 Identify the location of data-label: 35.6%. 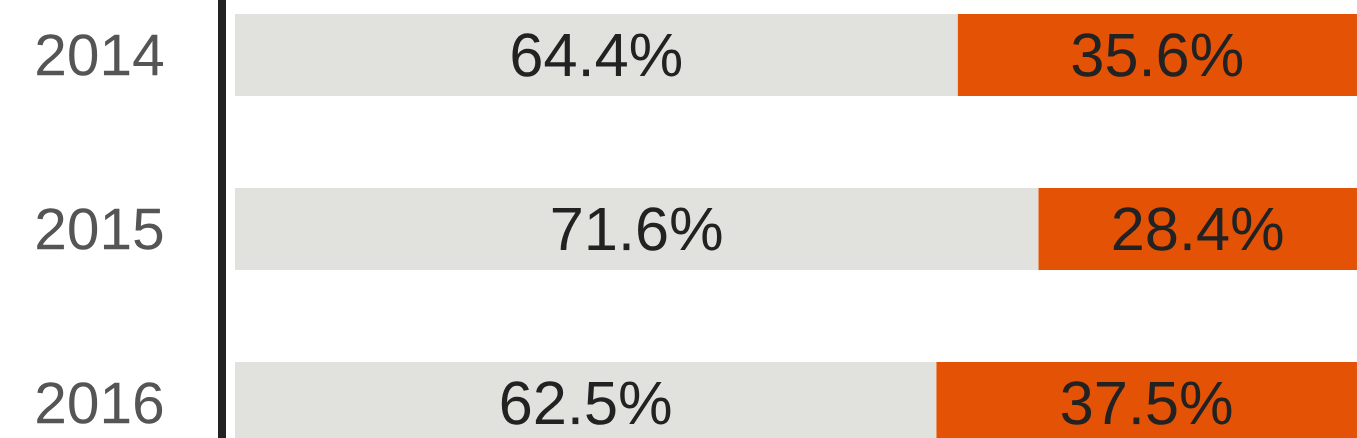
(1157, 55).